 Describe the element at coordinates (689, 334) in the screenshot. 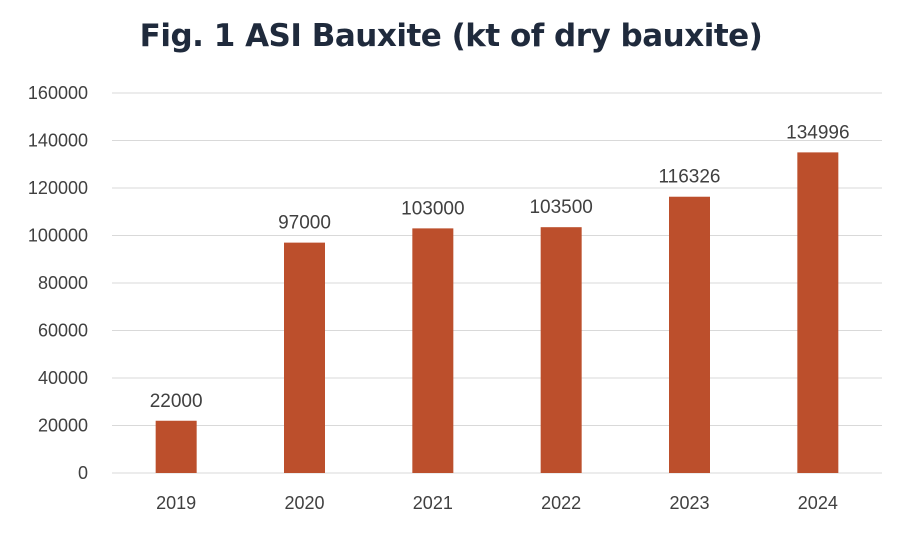

I see `bar-2023` at that location.